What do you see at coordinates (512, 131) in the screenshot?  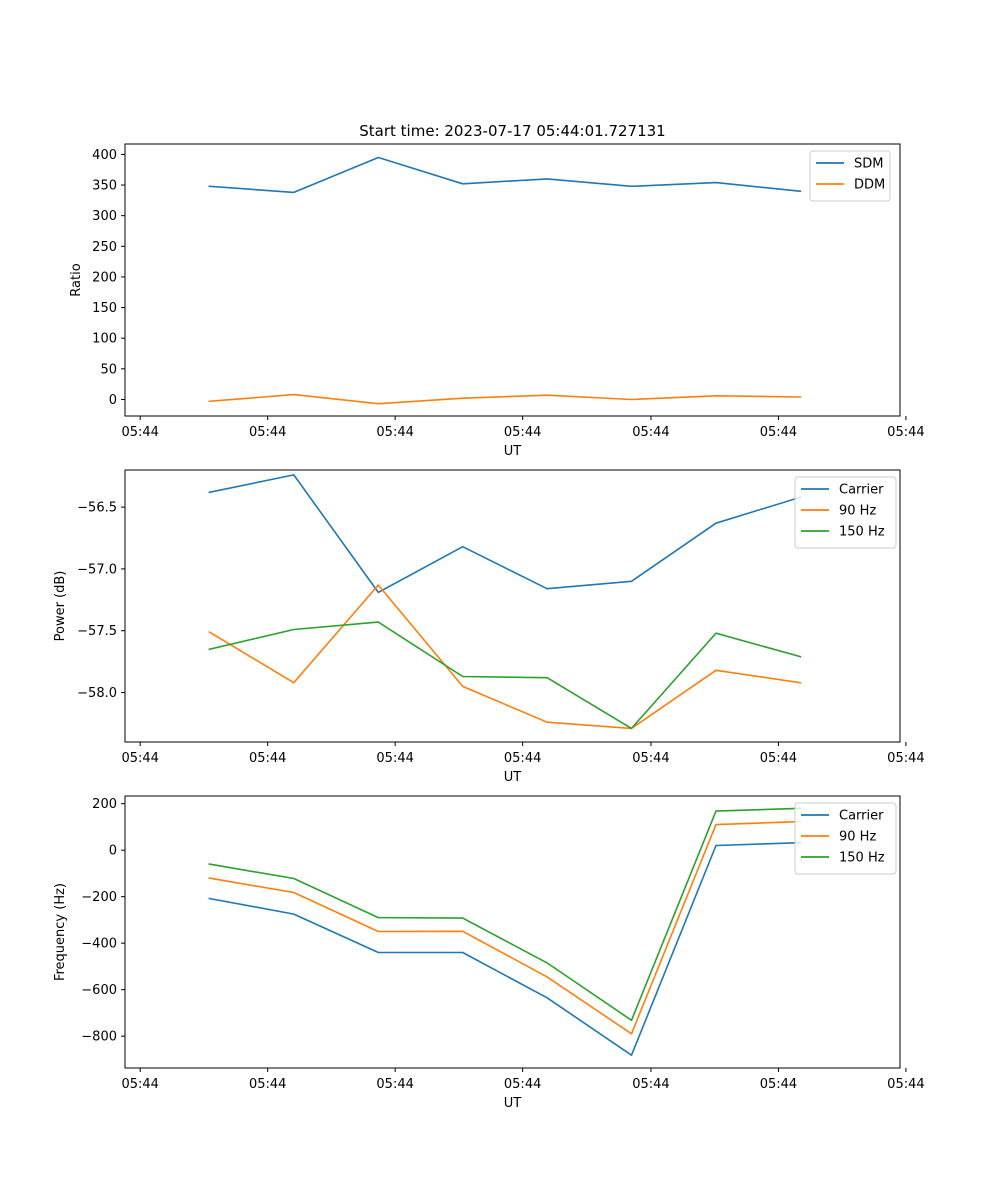 I see `chart-1-title: Start time: 2023-07-17 05:44:01.727131` at bounding box center [512, 131].